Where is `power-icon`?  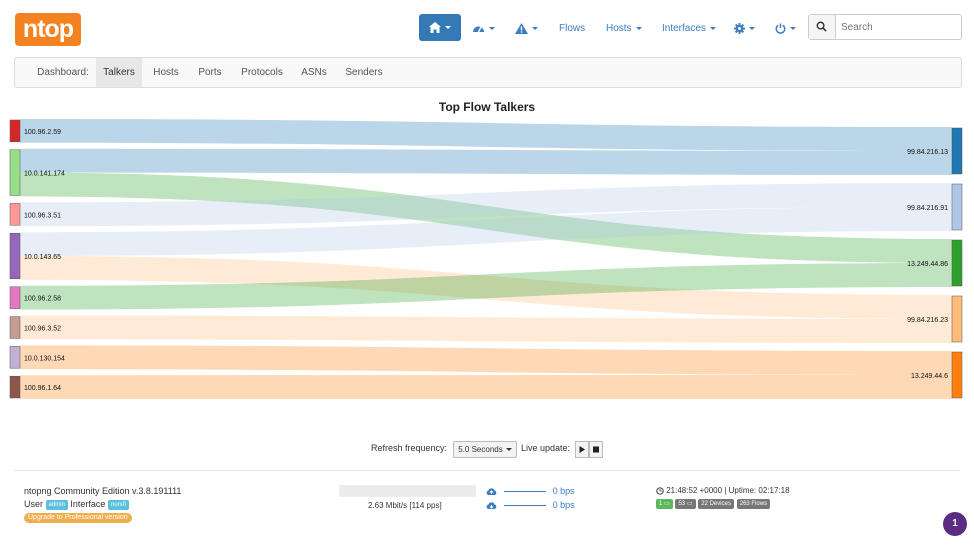
power-icon is located at coordinates (780, 28).